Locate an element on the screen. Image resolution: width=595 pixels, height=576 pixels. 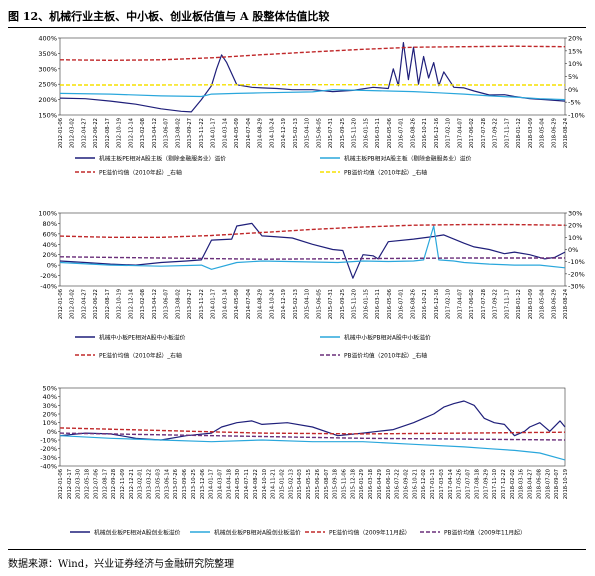
legend-label: 机械中小板PB相对A股中小板溢价 is located at coordinates (387, 338).